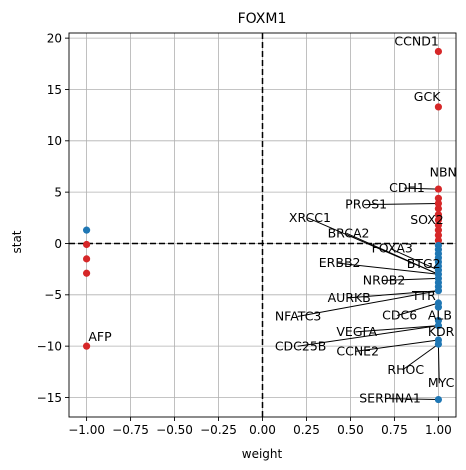 This screenshot has width=466, height=470. What do you see at coordinates (392, 248) in the screenshot?
I see `annotation-label: FOXA3` at bounding box center [392, 248].